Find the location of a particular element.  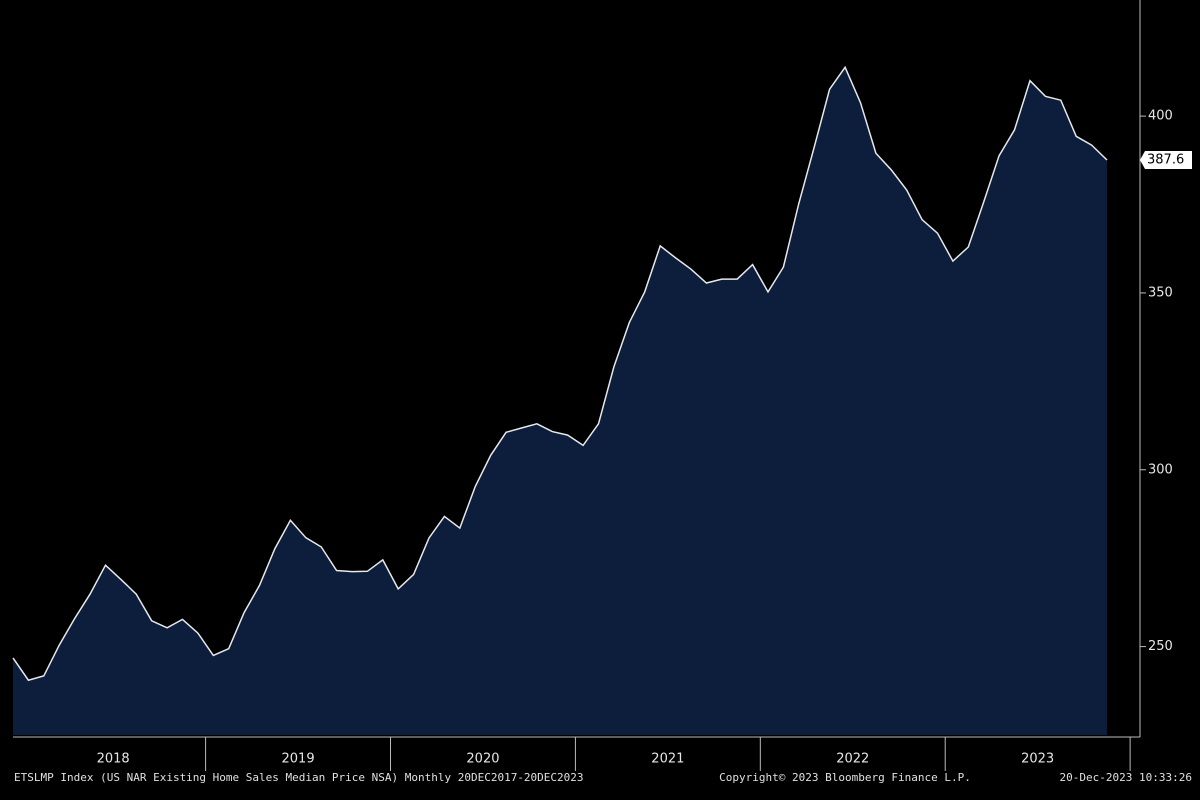

y-tick-label: 250 is located at coordinates (1160, 646).